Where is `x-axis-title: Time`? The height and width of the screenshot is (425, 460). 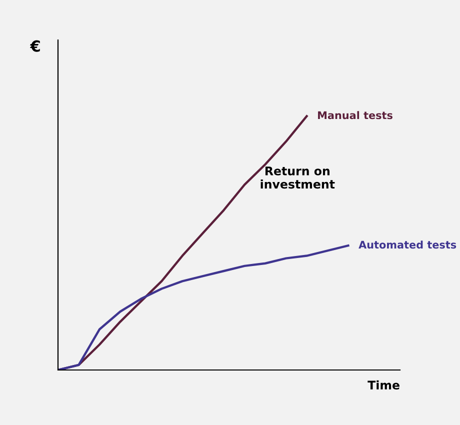
x-axis-title: Time is located at coordinates (384, 385).